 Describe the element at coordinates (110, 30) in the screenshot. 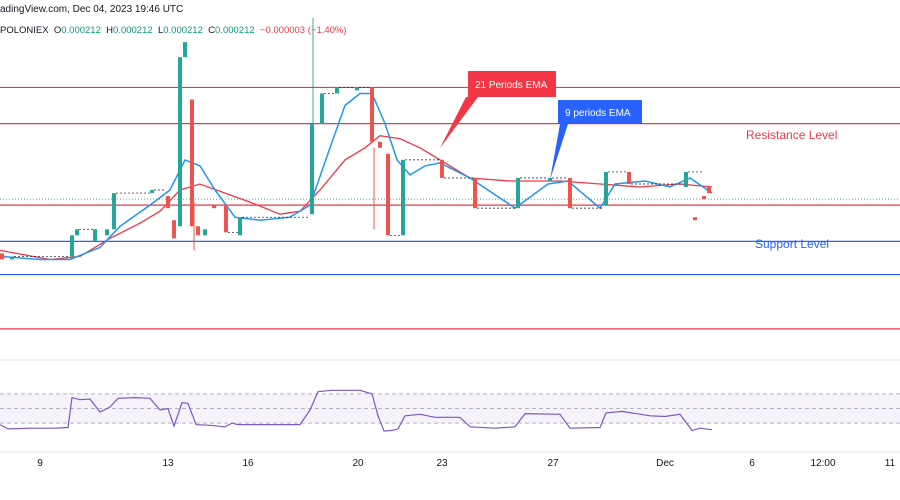

I see `high-label: H` at that location.